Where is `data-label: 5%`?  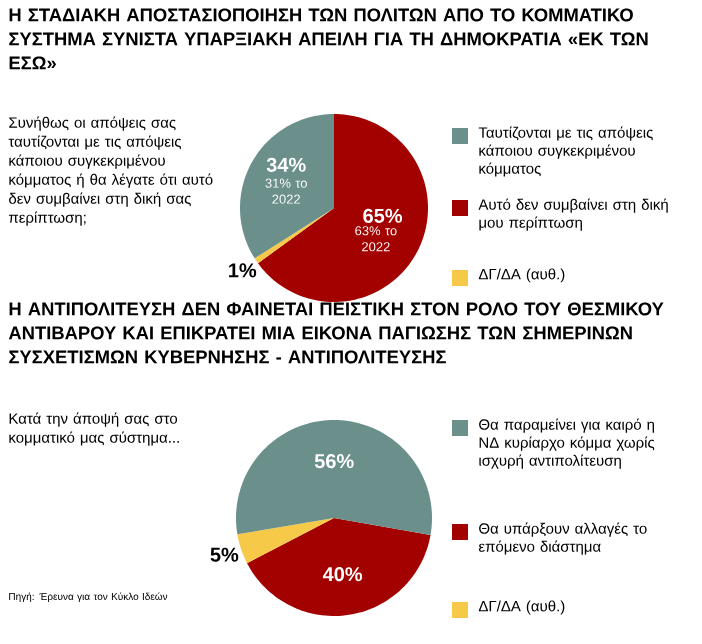
data-label: 5% is located at coordinates (224, 554).